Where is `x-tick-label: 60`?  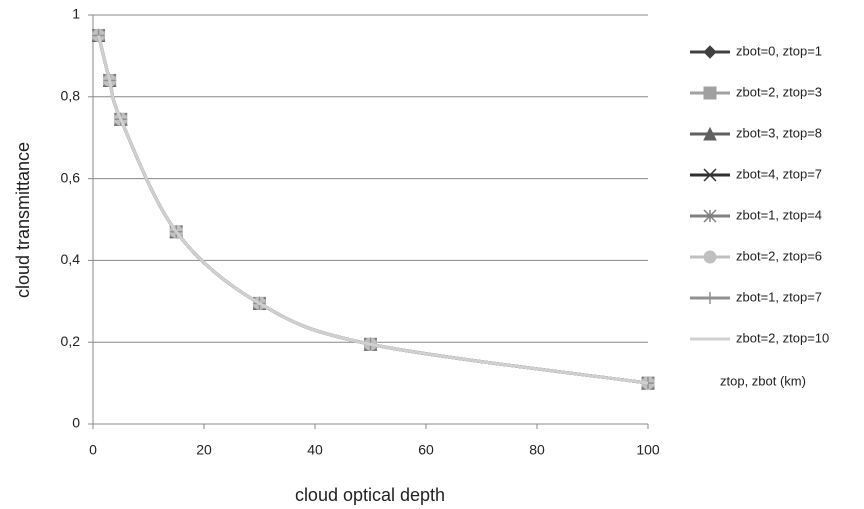 x-tick-label: 60 is located at coordinates (426, 450).